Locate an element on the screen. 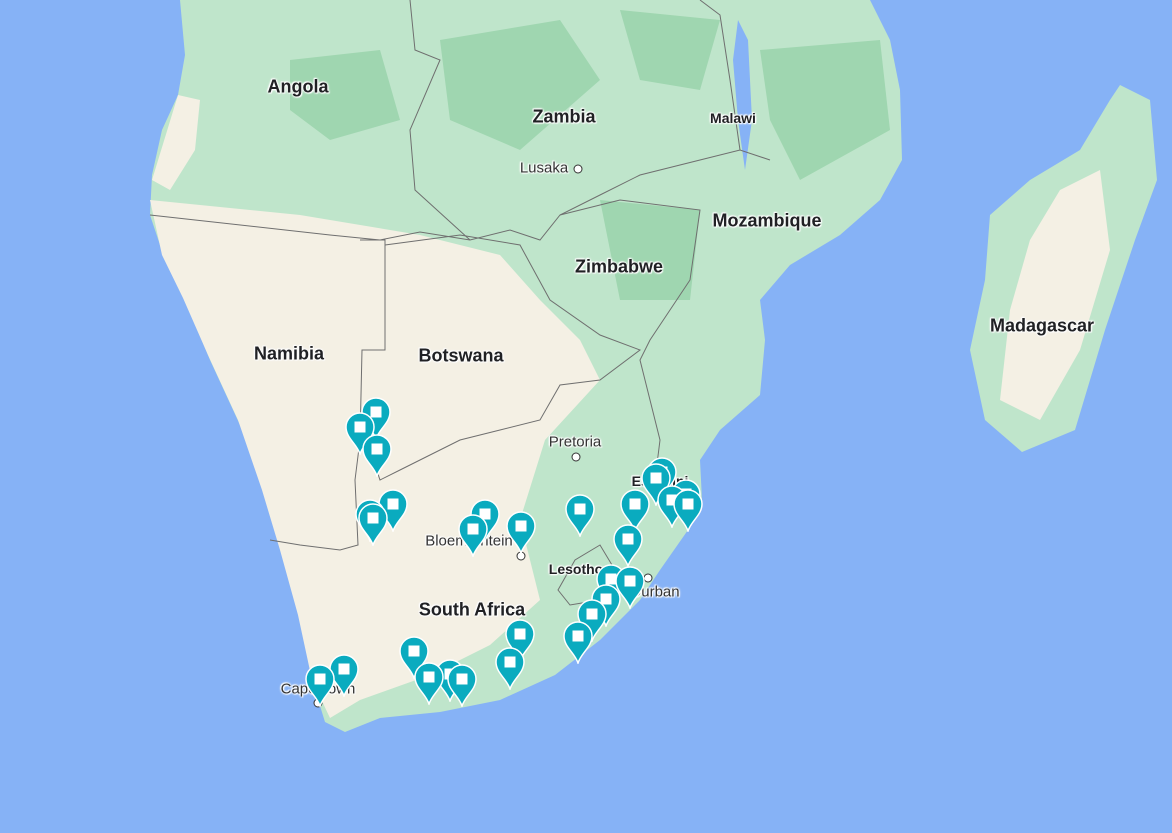  label-botswana: Botswana is located at coordinates (461, 355).